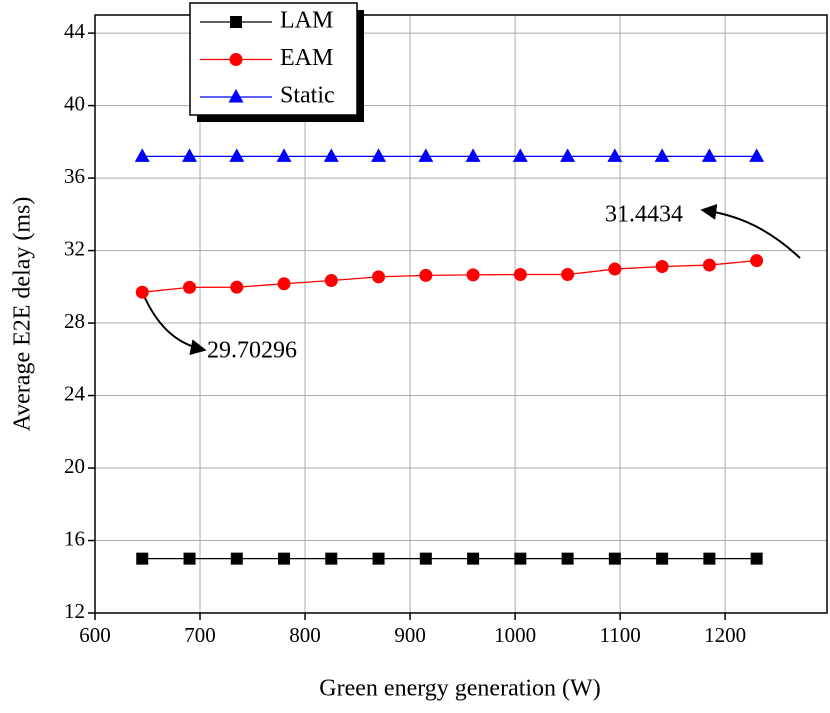 Image resolution: width=830 pixels, height=713 pixels. I want to click on annotation: 29.70296, so click(252, 351).